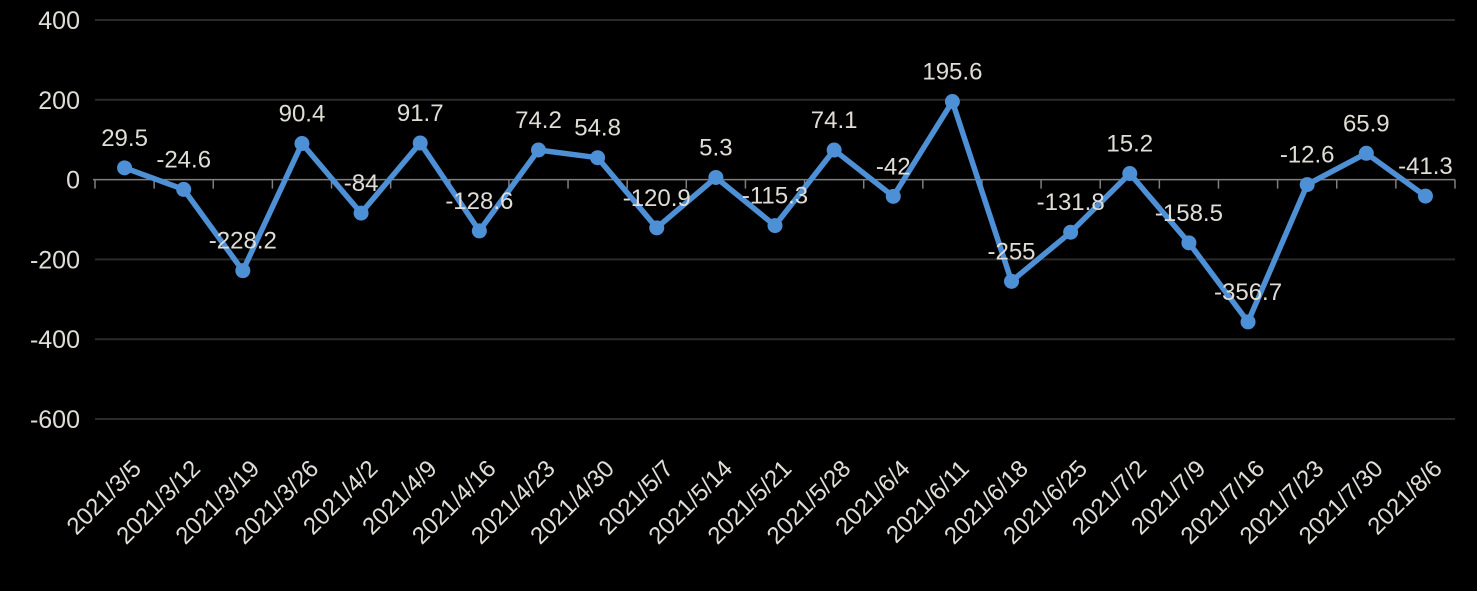  I want to click on data-label: 29.5, so click(124, 138).